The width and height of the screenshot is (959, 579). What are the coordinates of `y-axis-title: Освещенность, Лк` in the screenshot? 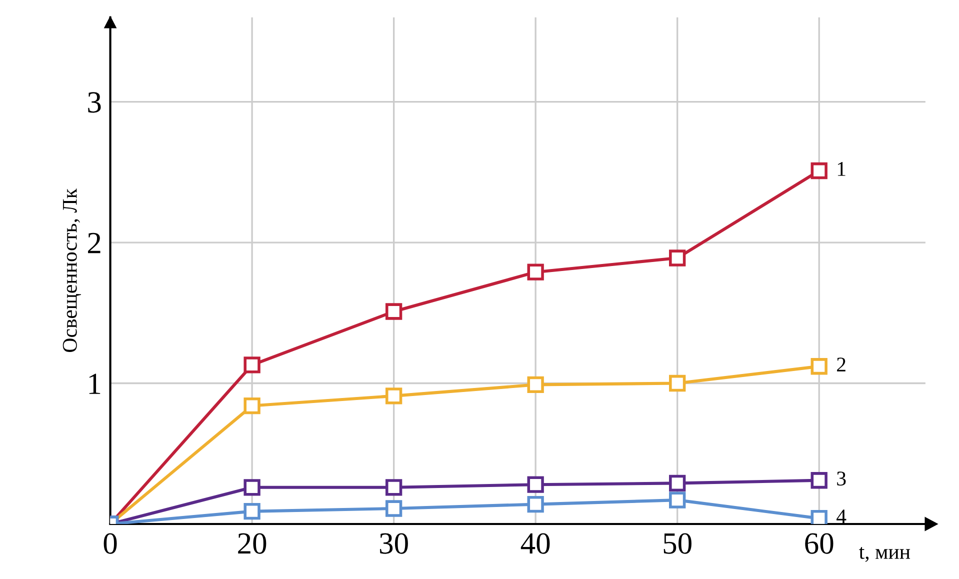 It's located at (72, 270).